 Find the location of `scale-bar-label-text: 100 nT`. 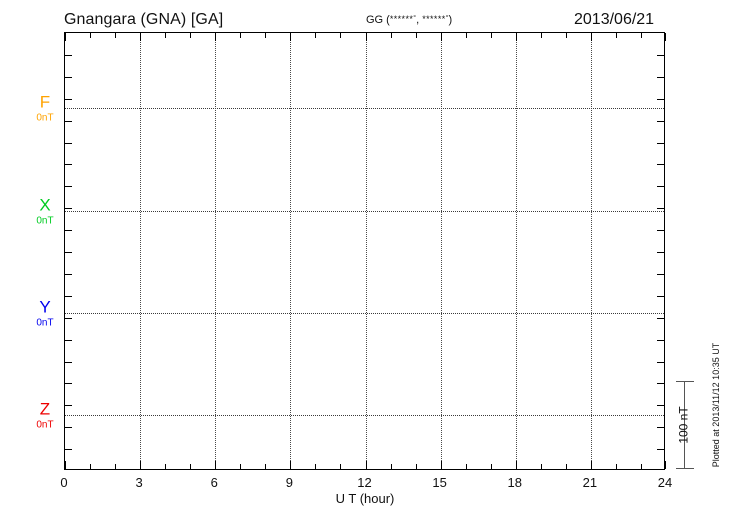

scale-bar-label-text: 100 nT is located at coordinates (684, 425).